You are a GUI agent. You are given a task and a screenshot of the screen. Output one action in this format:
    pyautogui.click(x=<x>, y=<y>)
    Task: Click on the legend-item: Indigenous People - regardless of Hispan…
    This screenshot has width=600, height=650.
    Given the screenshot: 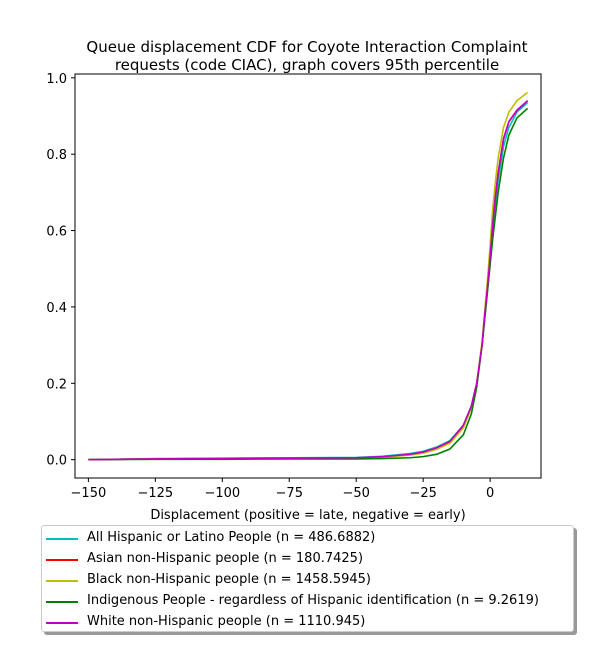 What is the action you would take?
    pyautogui.click(x=307, y=601)
    